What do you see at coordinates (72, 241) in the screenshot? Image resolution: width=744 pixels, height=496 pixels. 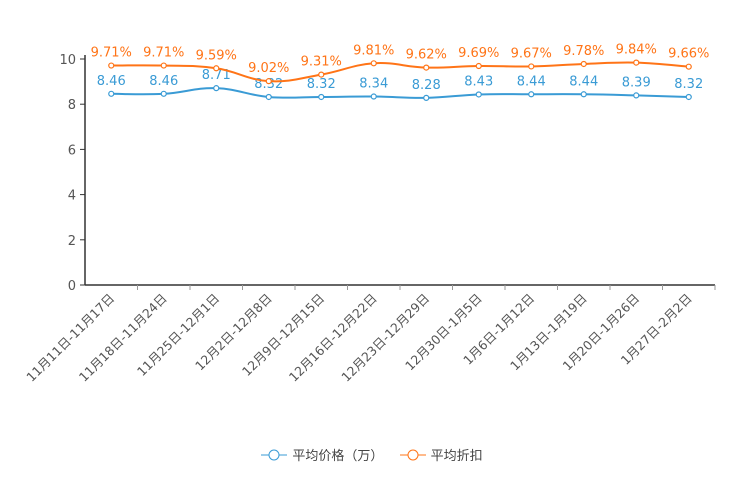 I see `y-tick-label: 2` at bounding box center [72, 241].